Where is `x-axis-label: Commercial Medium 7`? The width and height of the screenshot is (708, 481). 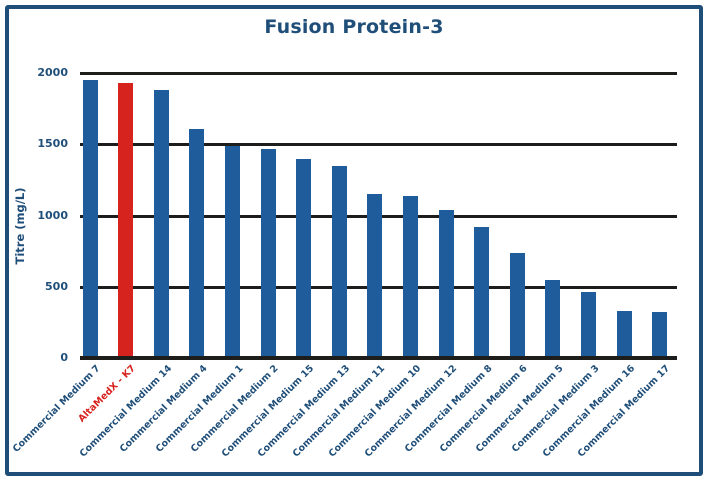
x-axis-label: Commercial Medium 7 is located at coordinates (56, 409).